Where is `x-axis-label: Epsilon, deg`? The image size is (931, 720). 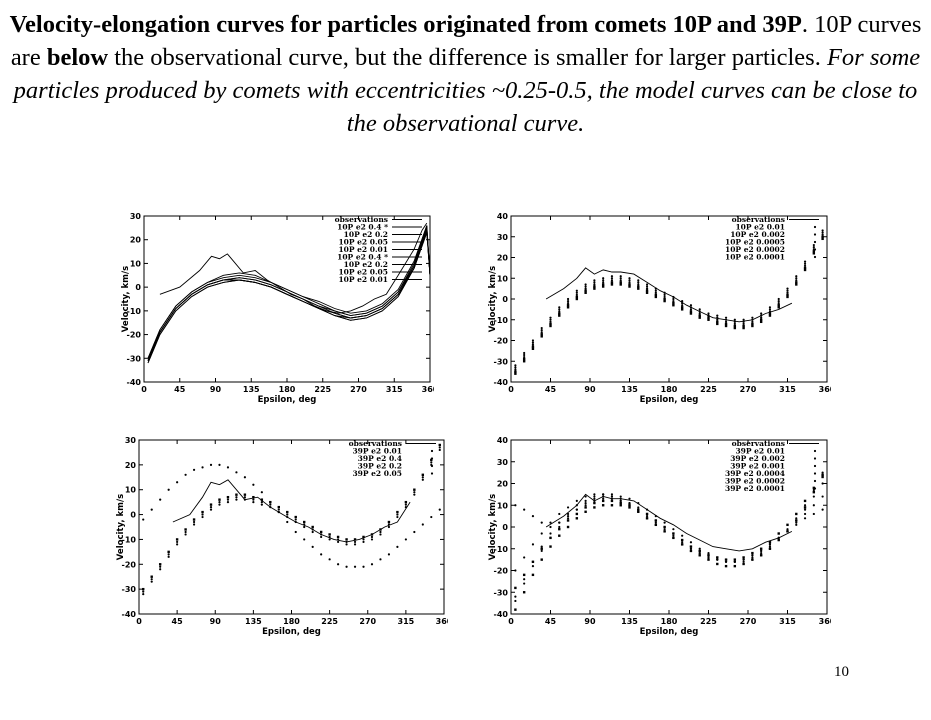
x-axis-label: Epsilon, deg is located at coordinates (291, 632).